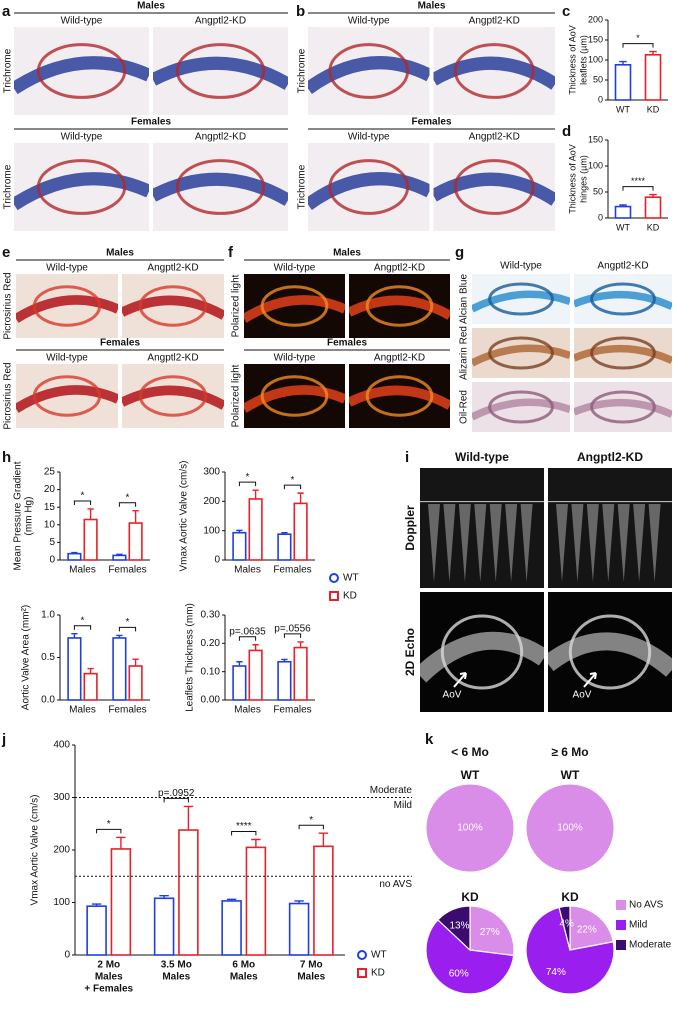 The height and width of the screenshot is (1017, 673). I want to click on pie-title: KD, so click(570, 897).